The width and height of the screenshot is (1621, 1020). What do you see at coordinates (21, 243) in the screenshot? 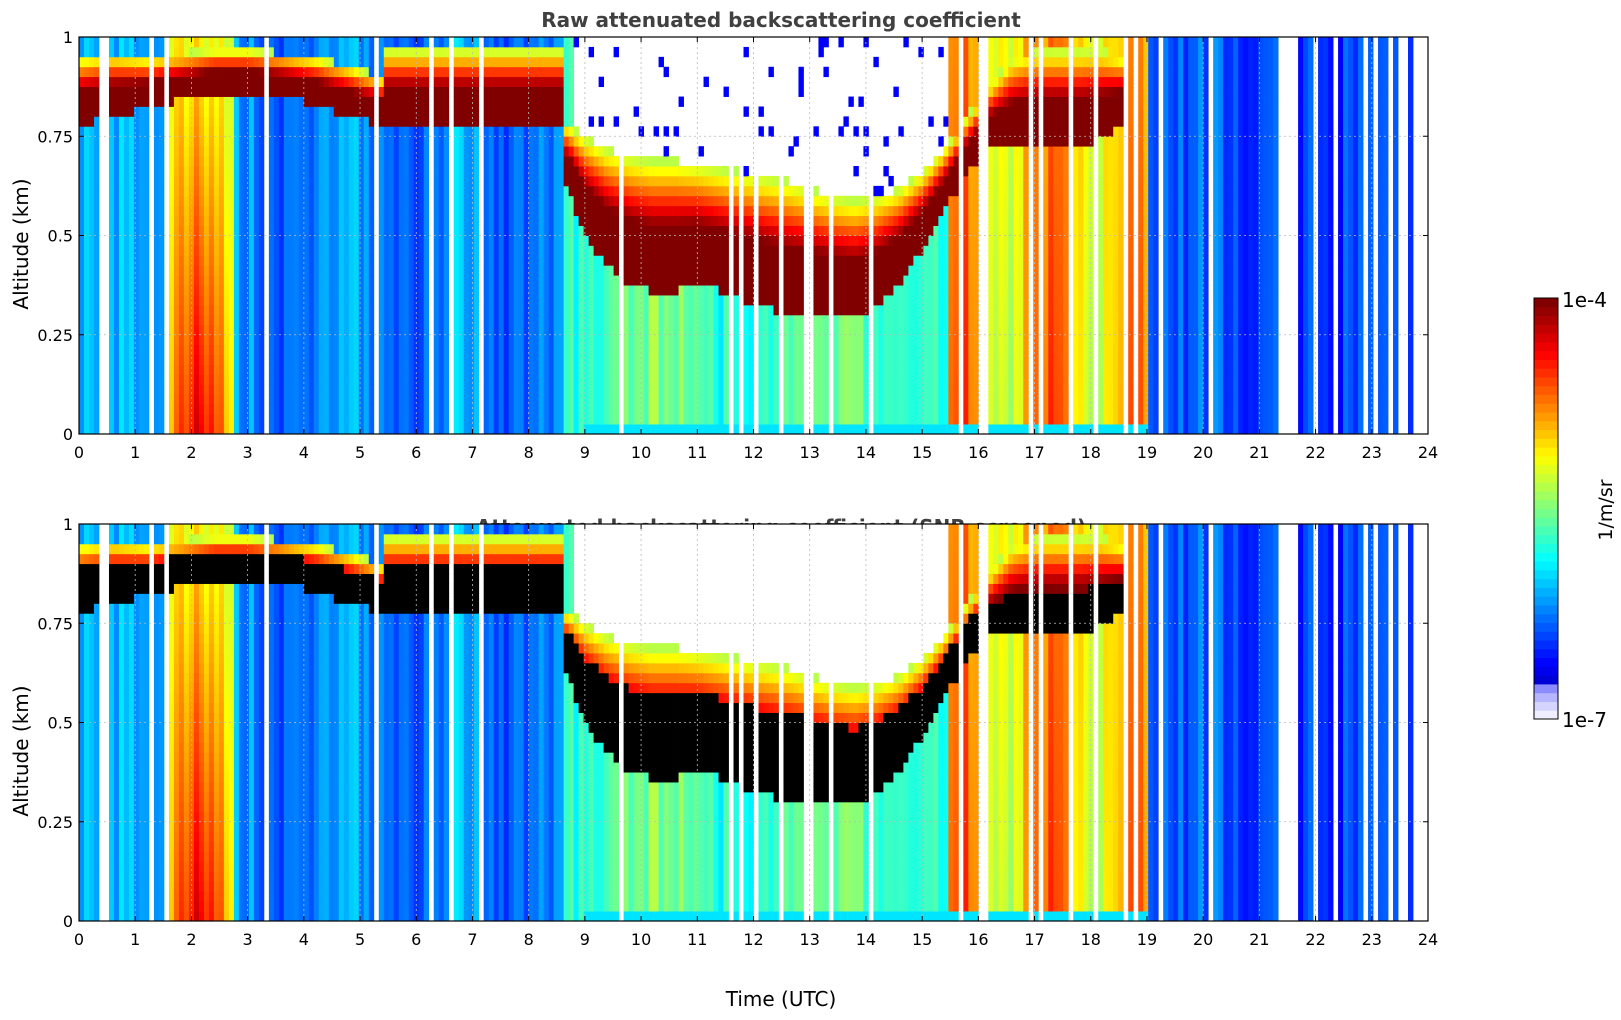
I see `raw-panel-y-axis-label: Altitude (km)` at bounding box center [21, 243].